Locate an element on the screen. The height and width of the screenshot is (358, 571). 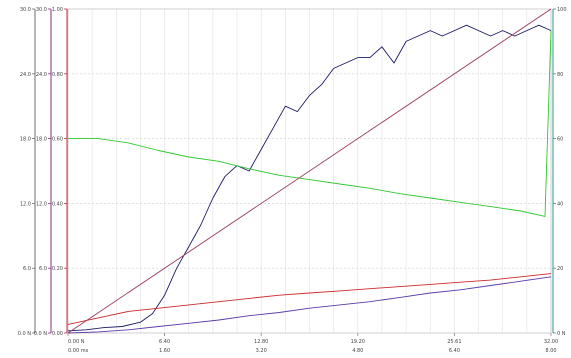
x-axis-tick-label: 8.00 is located at coordinates (550, 351).